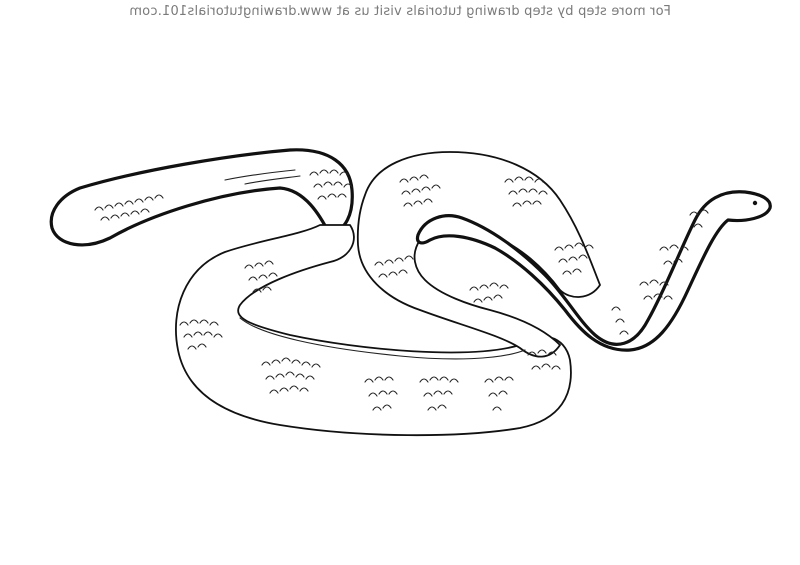  What do you see at coordinates (201, 197) in the screenshot?
I see `snake-tail-segment` at bounding box center [201, 197].